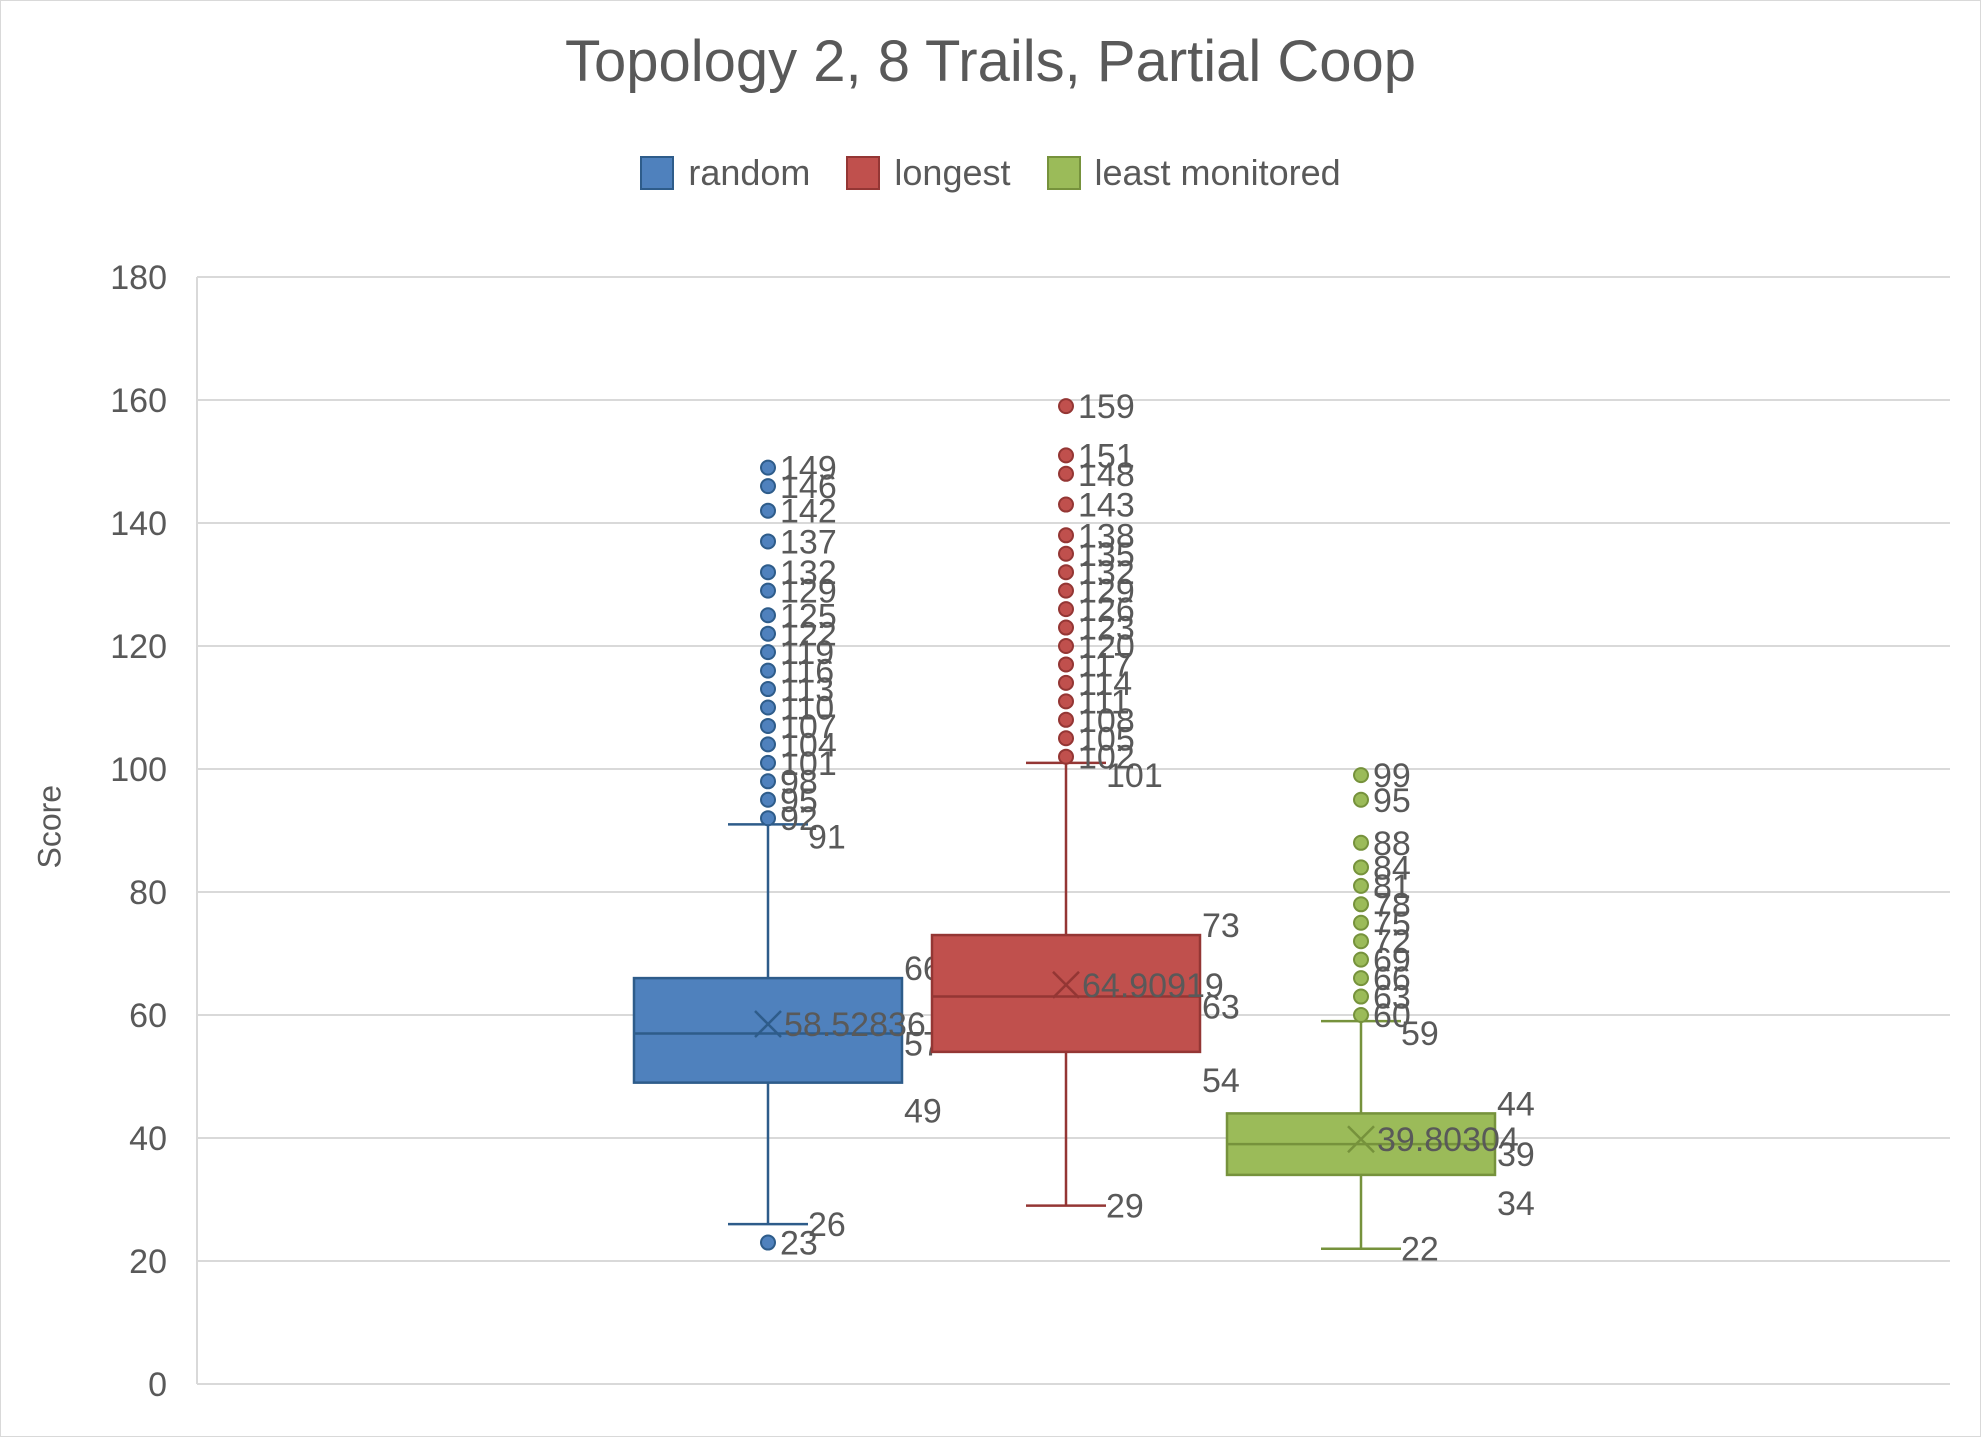 The width and height of the screenshot is (1981, 1437). Describe the element at coordinates (807, 690) in the screenshot. I see `outlier-label-random: 113` at that location.